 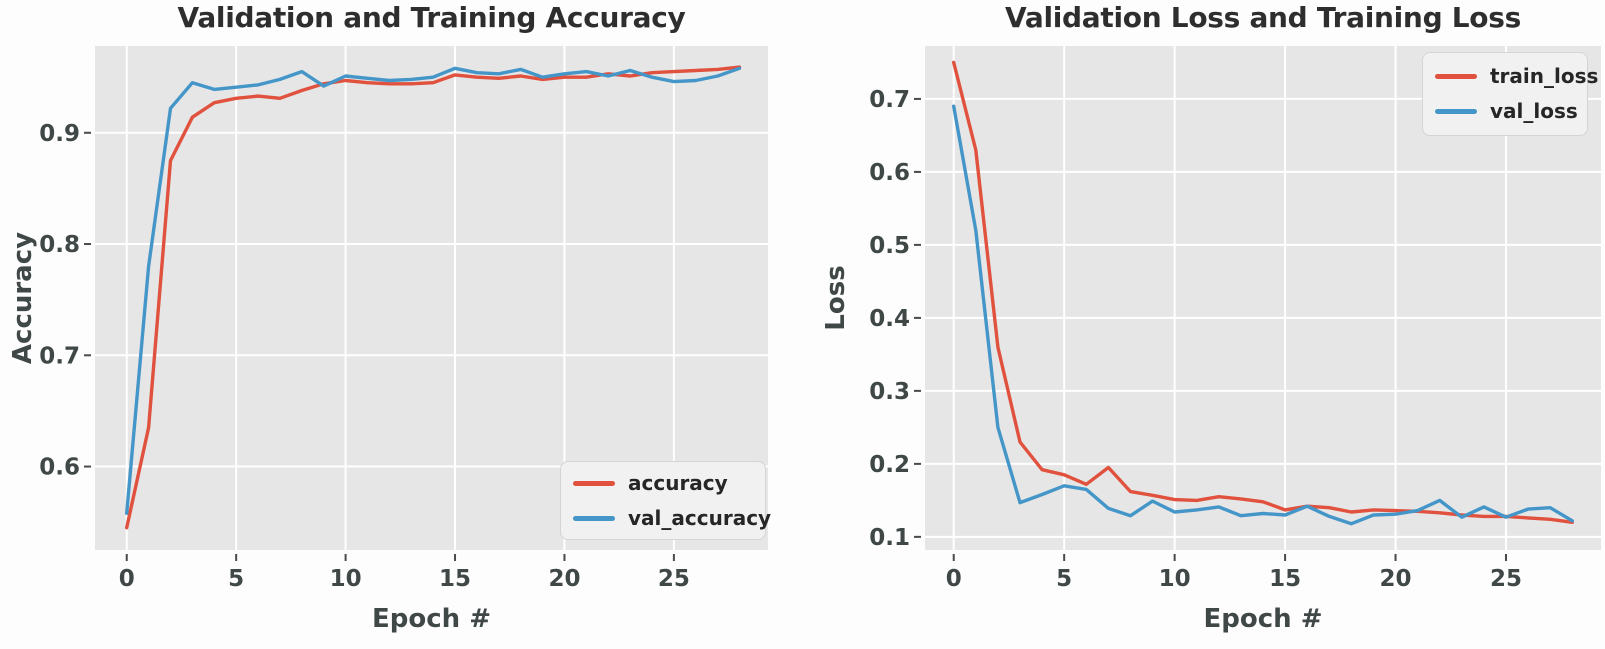 I want to click on legend: accuracy val_accuracy, so click(x=665, y=500).